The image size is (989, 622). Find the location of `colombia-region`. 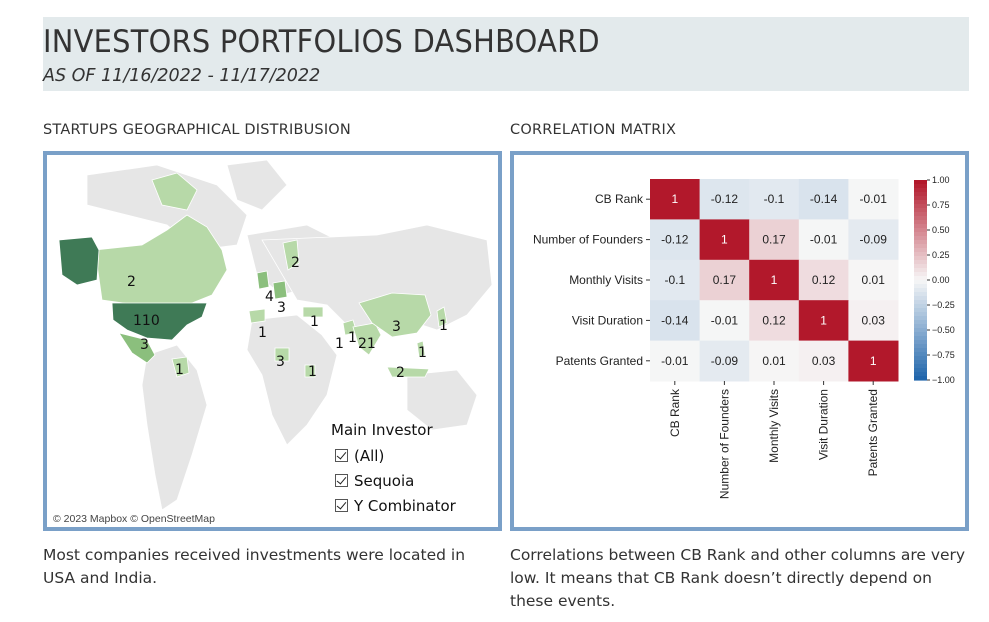

colombia-region is located at coordinates (180, 367).